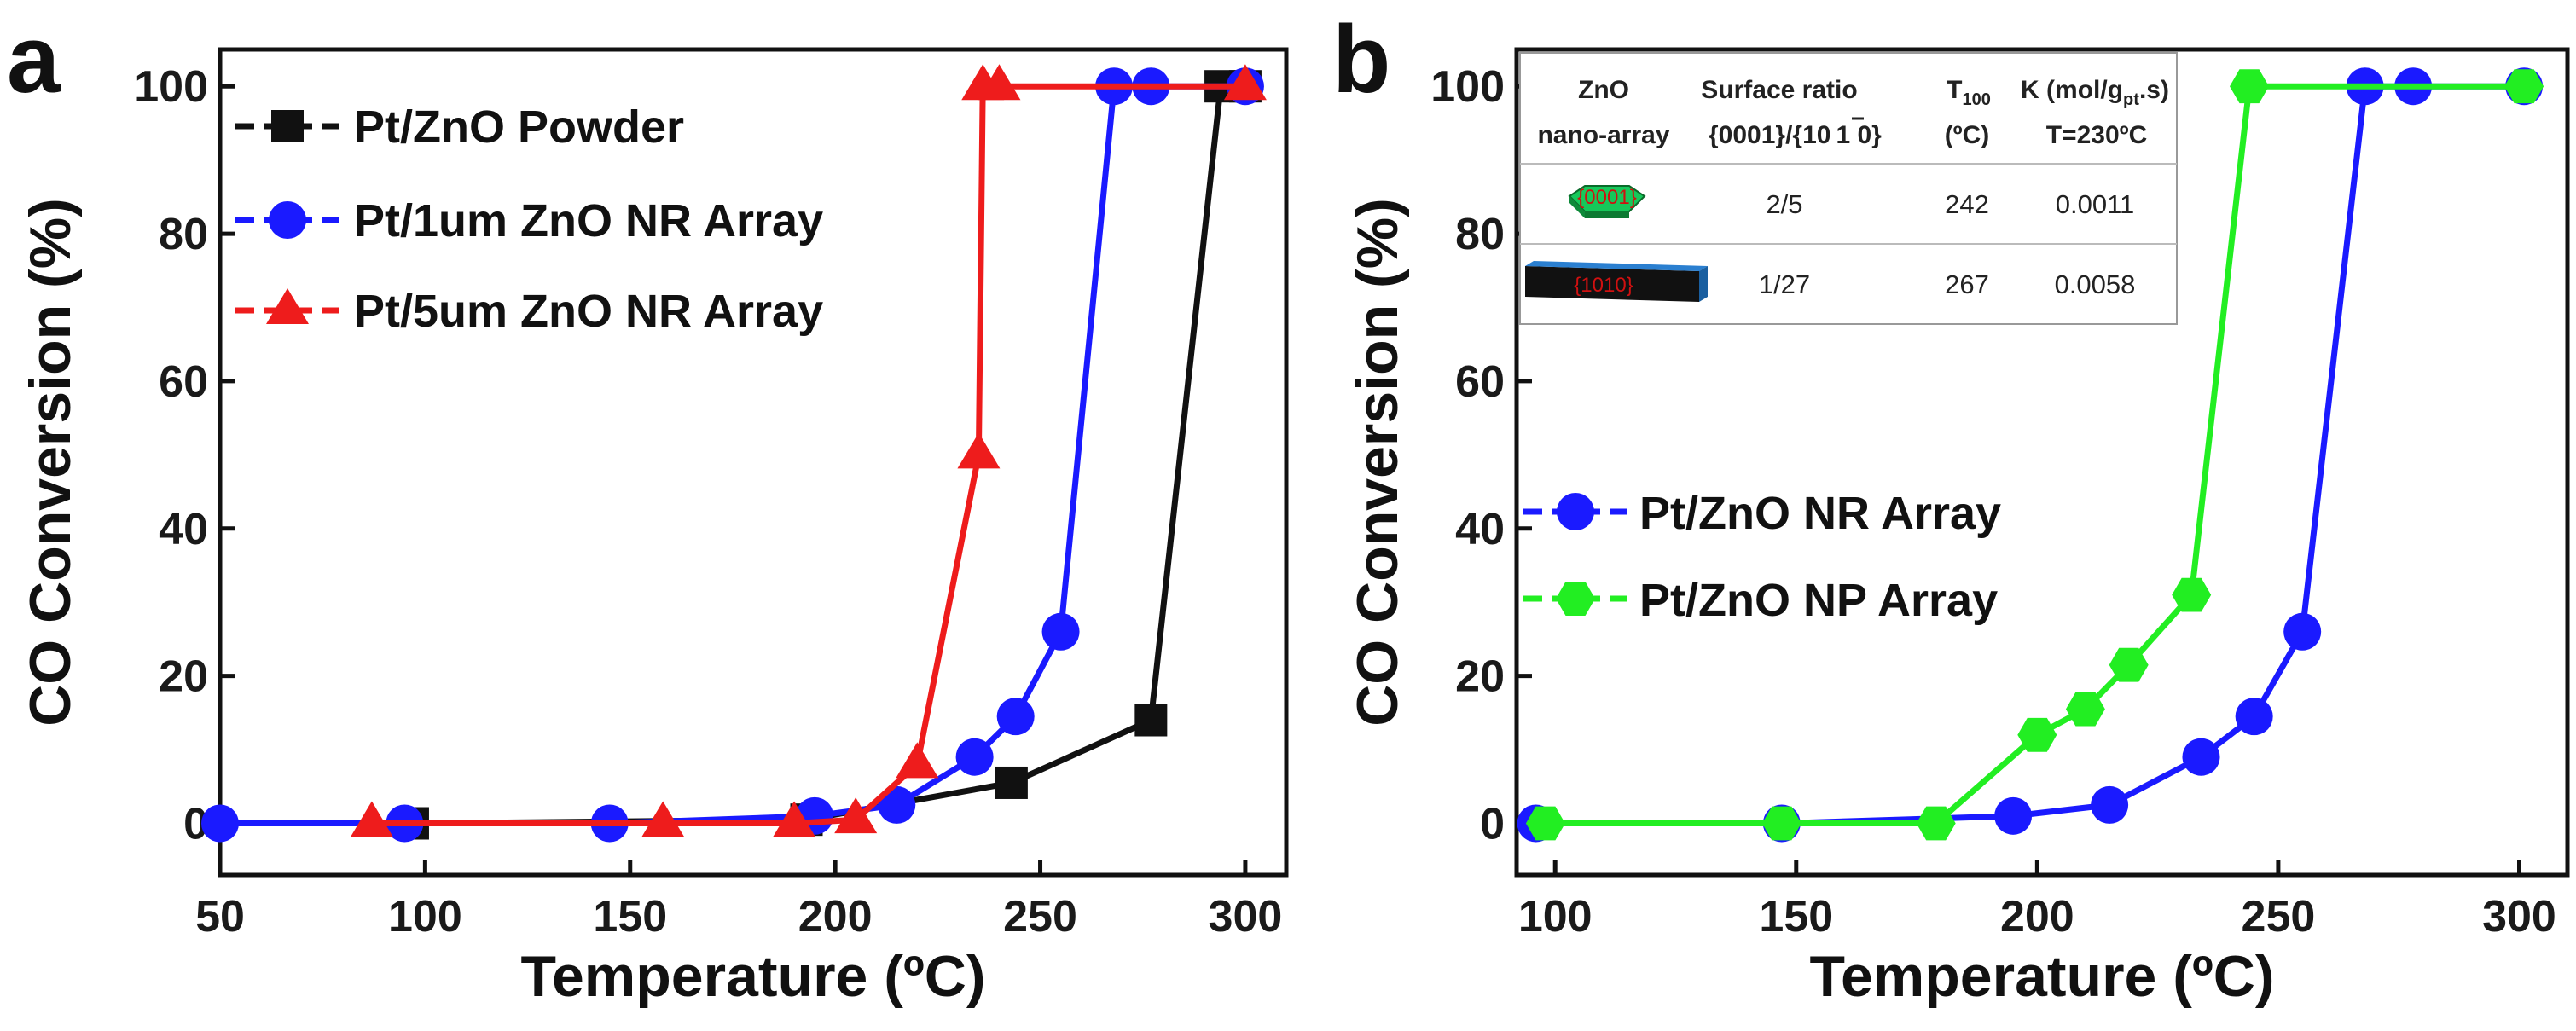 This screenshot has height=1031, width=2576. What do you see at coordinates (1769, 135) in the screenshot?
I see `header-ratio-part1: {0001}/{10` at bounding box center [1769, 135].